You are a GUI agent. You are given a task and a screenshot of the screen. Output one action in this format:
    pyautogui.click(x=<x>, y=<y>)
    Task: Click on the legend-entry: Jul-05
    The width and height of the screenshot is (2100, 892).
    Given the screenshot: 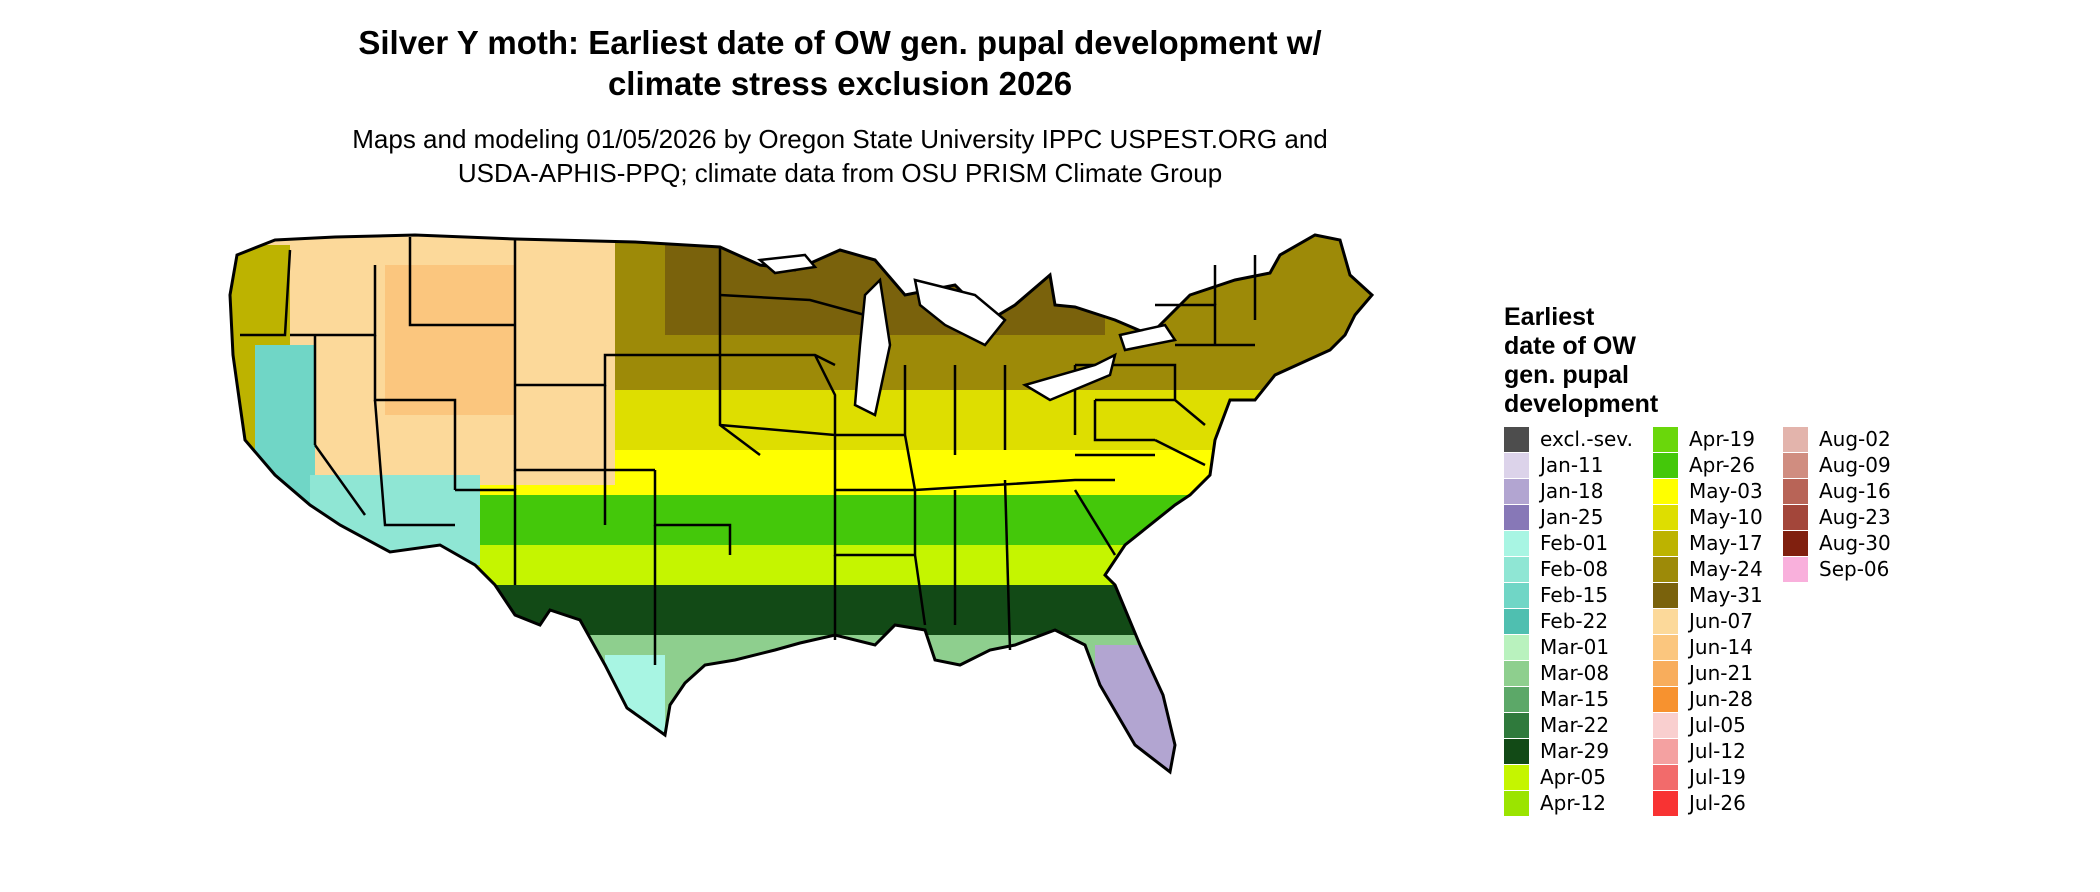 What is the action you would take?
    pyautogui.click(x=1708, y=725)
    